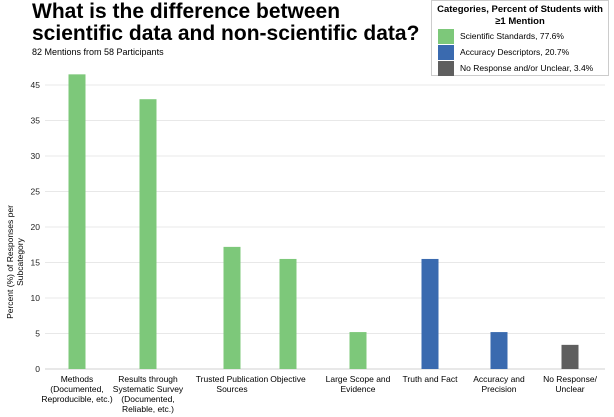  Describe the element at coordinates (36, 156) in the screenshot. I see `y-tick-label: 30` at that location.